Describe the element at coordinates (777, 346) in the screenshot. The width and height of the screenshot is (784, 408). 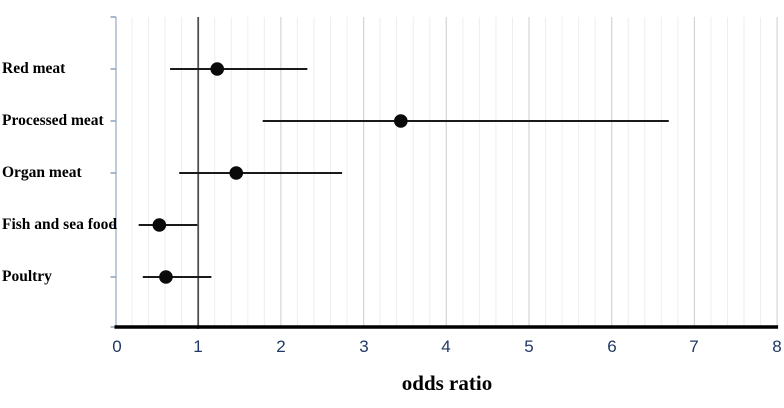
I see `x-tick-label-8: 8` at that location.